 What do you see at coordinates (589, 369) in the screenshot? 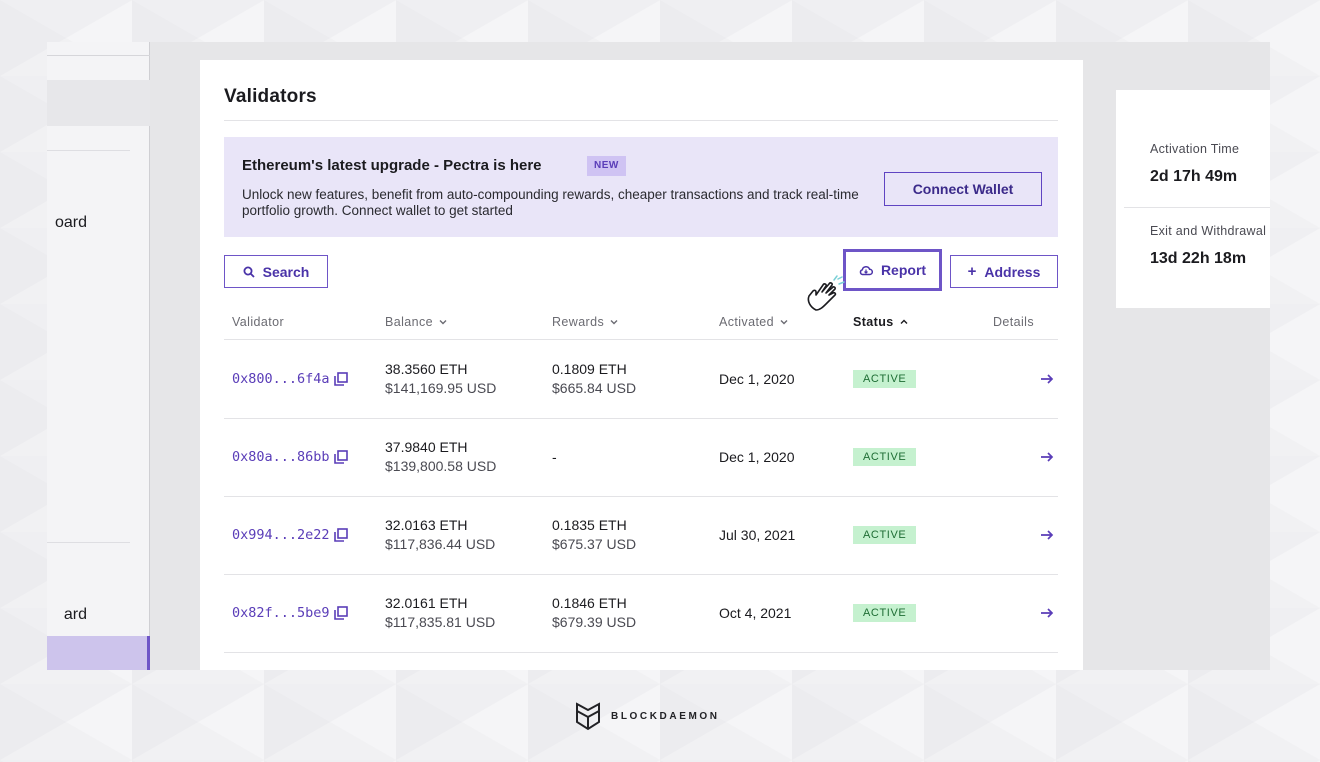
I see `rewards-eth: 0.1809 ETH` at bounding box center [589, 369].